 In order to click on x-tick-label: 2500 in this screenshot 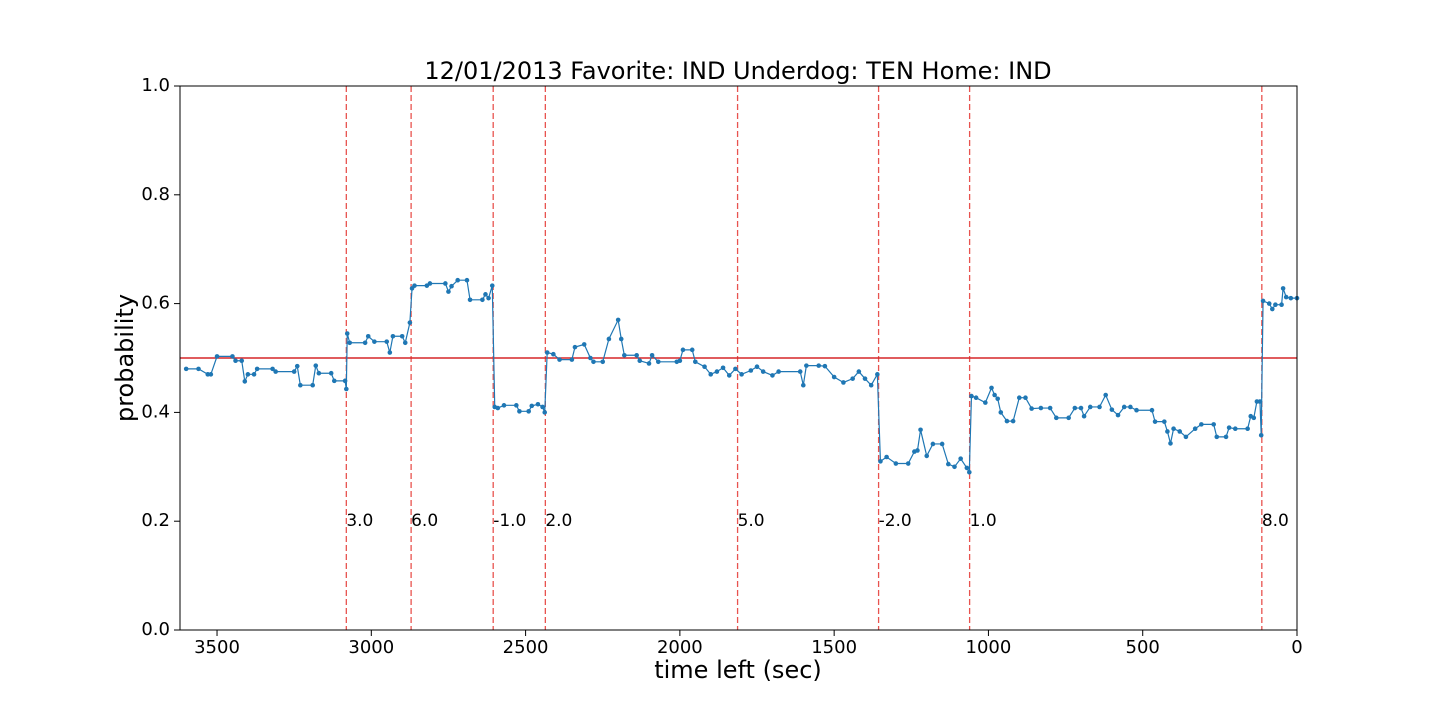, I will do `click(526, 647)`.